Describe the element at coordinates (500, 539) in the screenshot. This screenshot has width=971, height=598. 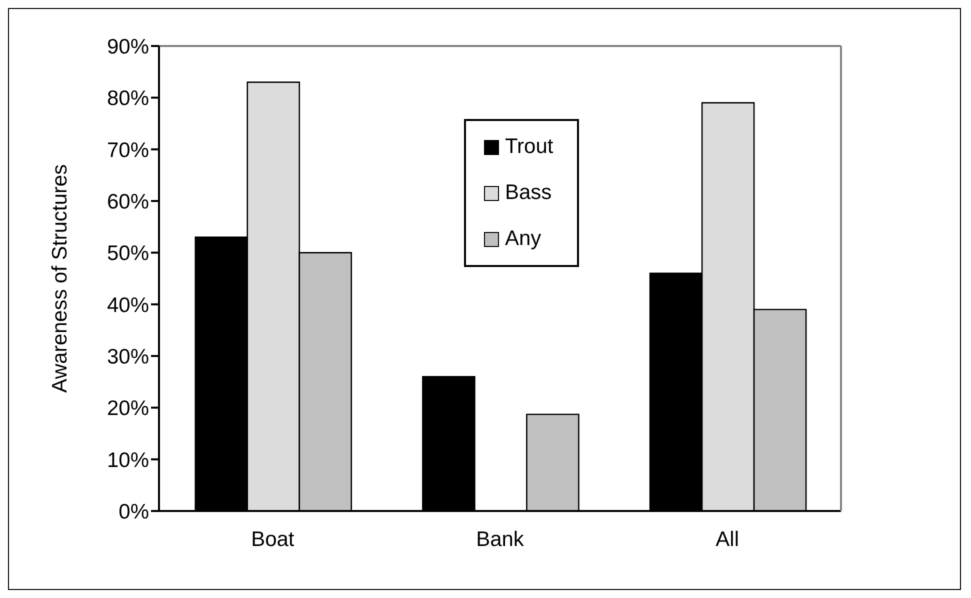
I see `x-tick-label: Bank` at that location.